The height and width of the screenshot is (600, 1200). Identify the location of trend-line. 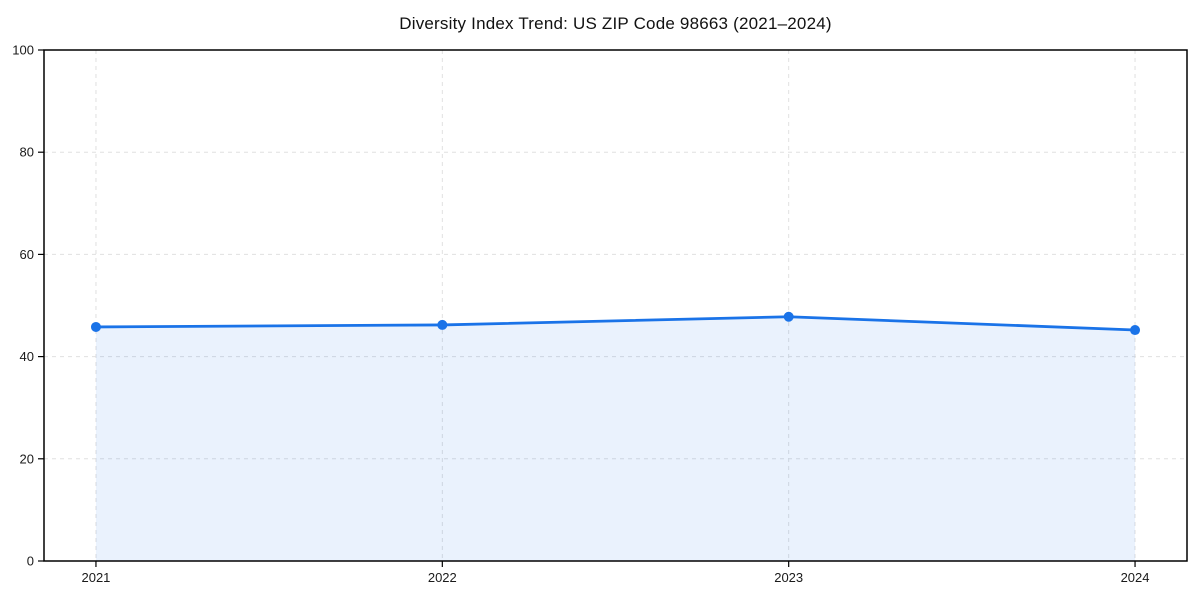
(615, 323).